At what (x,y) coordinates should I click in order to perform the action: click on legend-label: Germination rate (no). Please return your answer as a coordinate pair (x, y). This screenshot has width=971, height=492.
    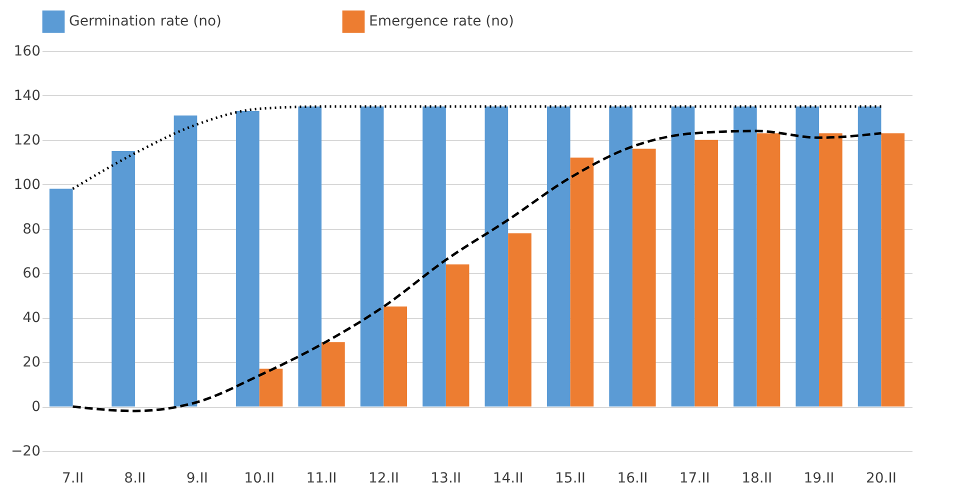
    Looking at the image, I should click on (145, 22).